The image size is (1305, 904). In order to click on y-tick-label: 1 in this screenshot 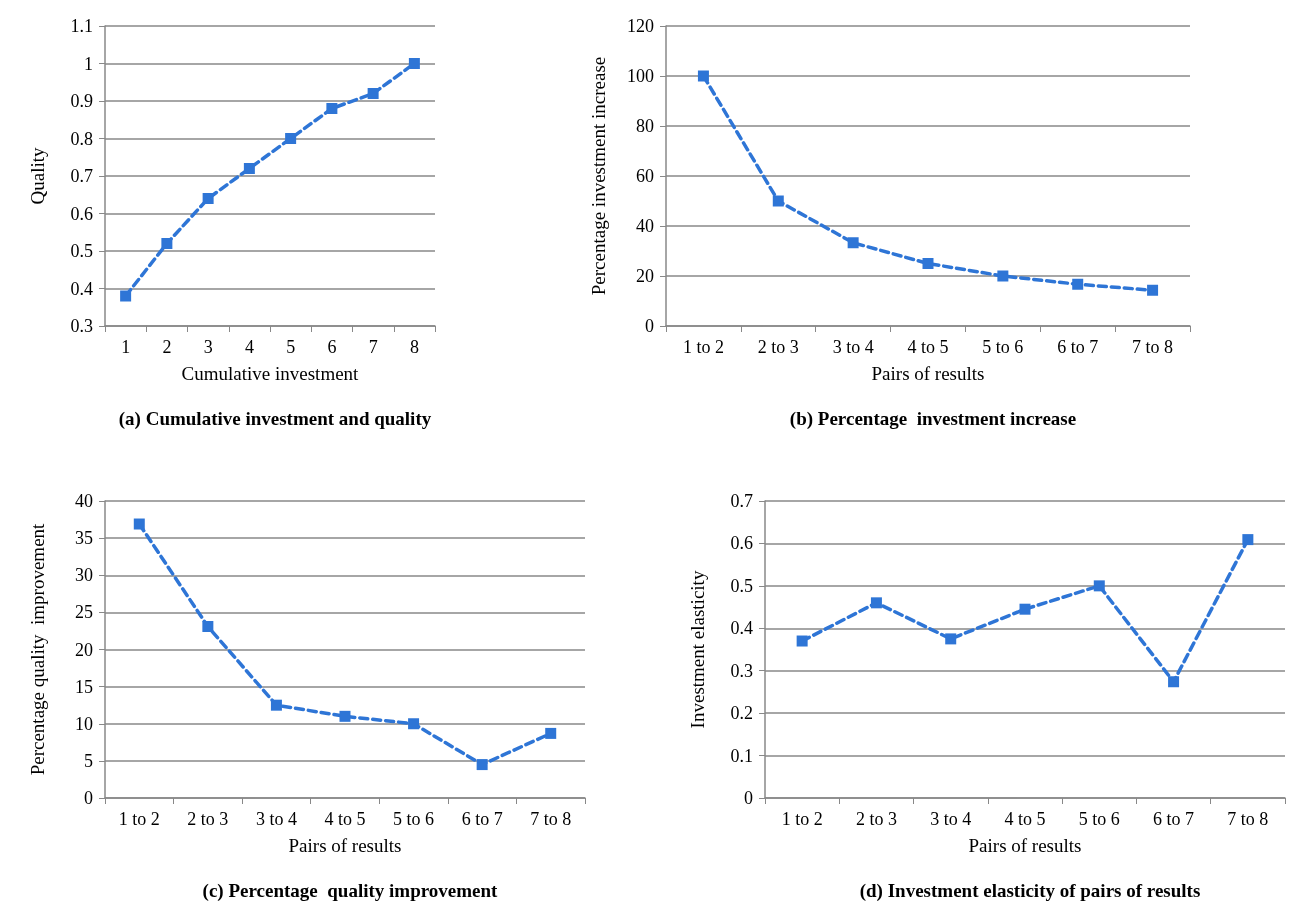, I will do `click(88, 63)`.